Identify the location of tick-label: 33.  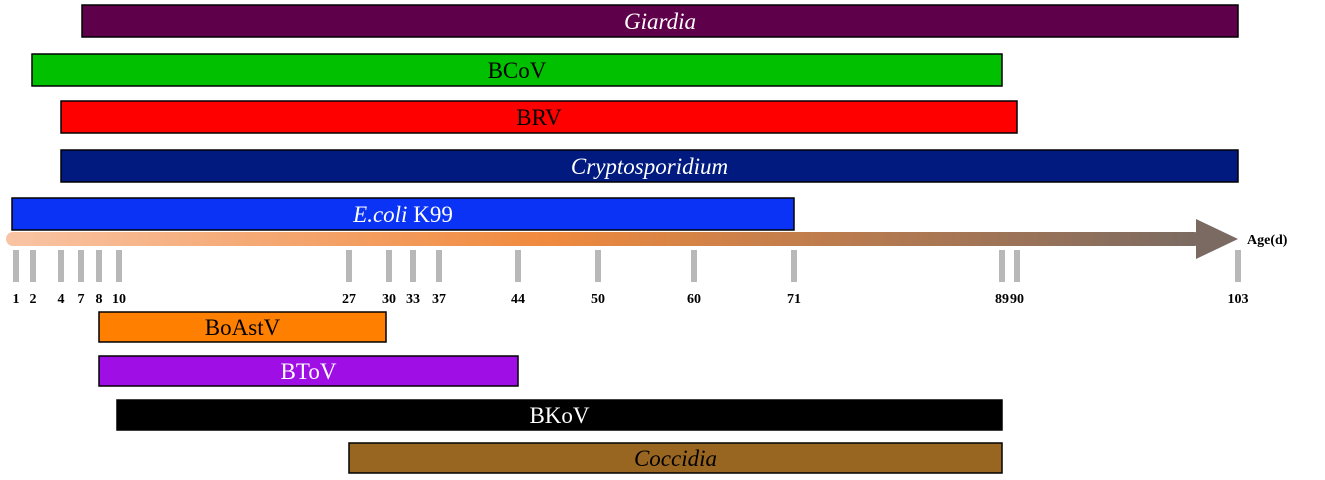
(413, 299).